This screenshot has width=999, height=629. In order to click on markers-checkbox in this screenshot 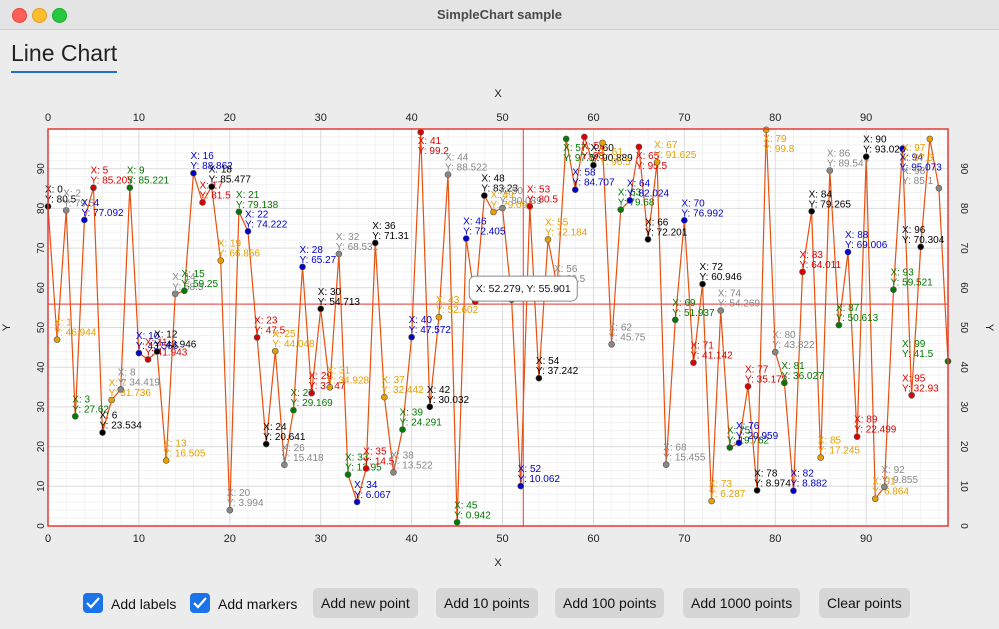, I will do `click(200, 603)`.